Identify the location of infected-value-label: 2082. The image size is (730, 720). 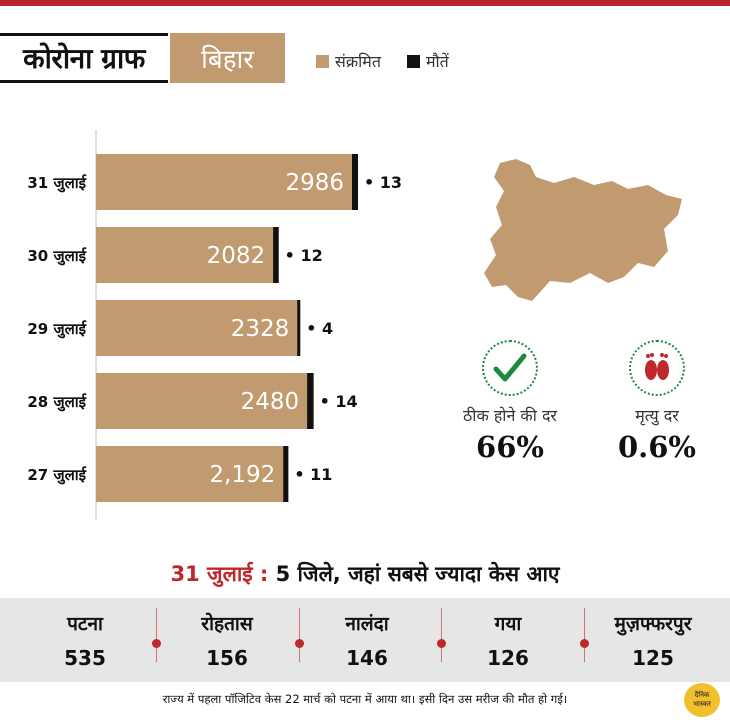
(236, 256).